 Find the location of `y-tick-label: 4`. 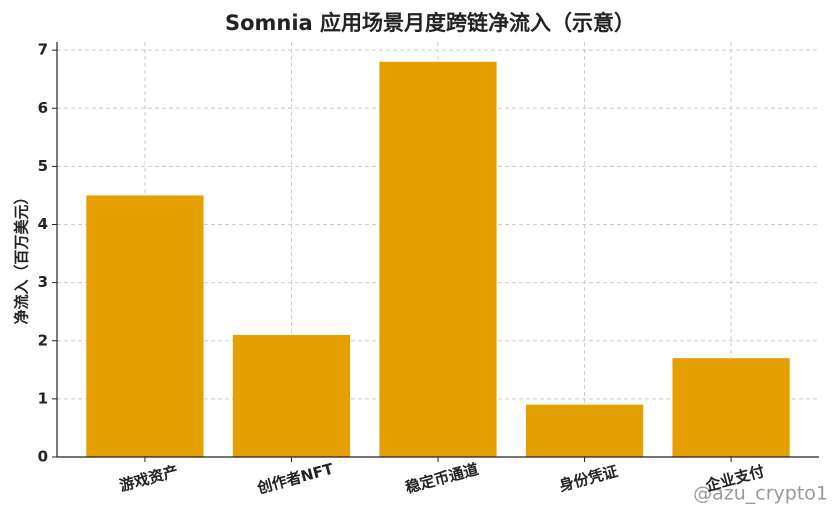

y-tick-label: 4 is located at coordinates (43, 224).